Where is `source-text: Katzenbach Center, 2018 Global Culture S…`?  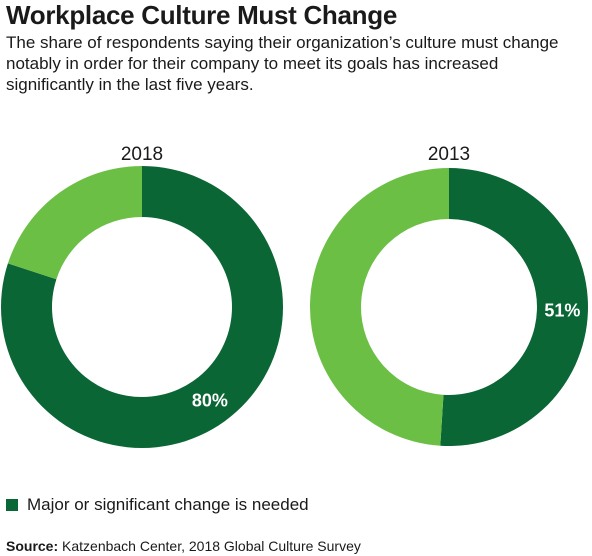
source-text: Katzenbach Center, 2018 Global Culture S… is located at coordinates (209, 546).